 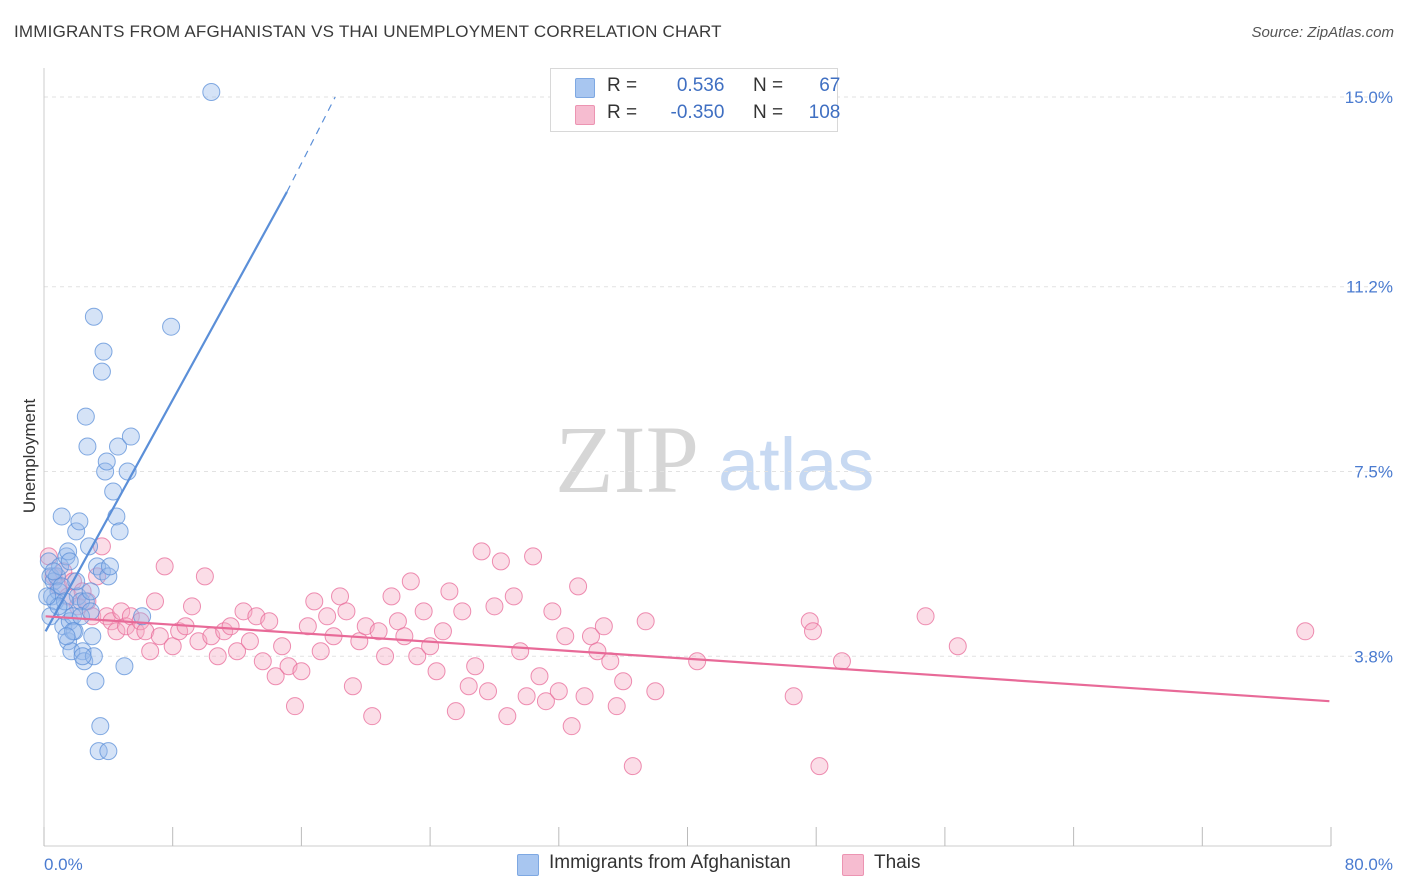 What do you see at coordinates (528, 865) in the screenshot?
I see `bottom-legend-swatch-afghanistan` at bounding box center [528, 865].